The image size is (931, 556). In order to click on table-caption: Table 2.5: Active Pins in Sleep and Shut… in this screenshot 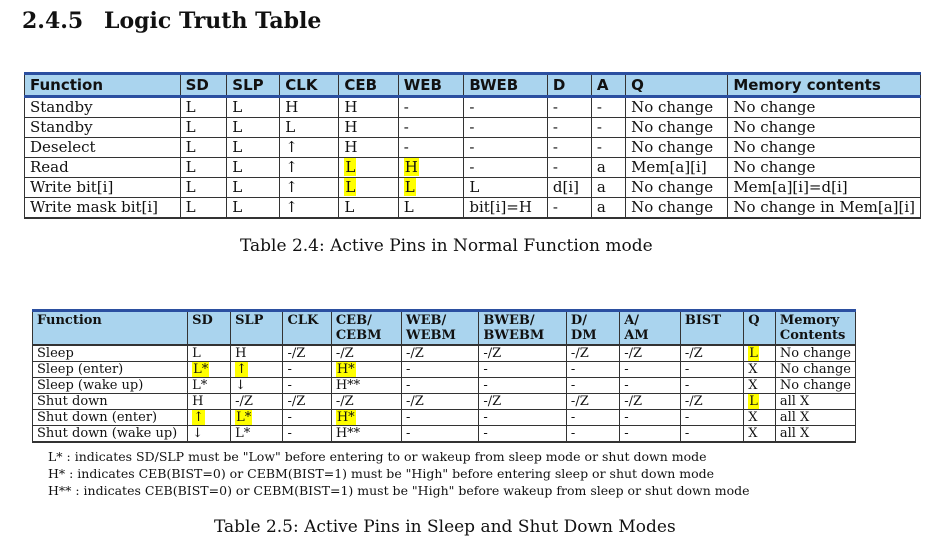, I will do `click(445, 527)`.